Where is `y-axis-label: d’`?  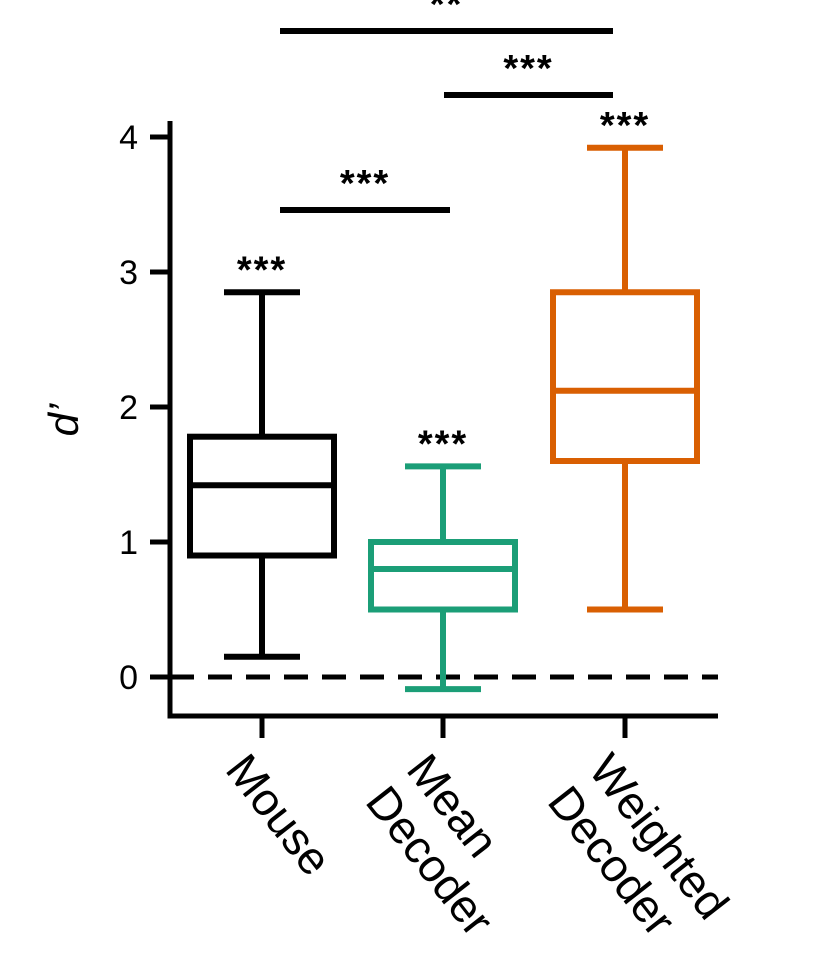
y-axis-label: d’ is located at coordinates (63, 419).